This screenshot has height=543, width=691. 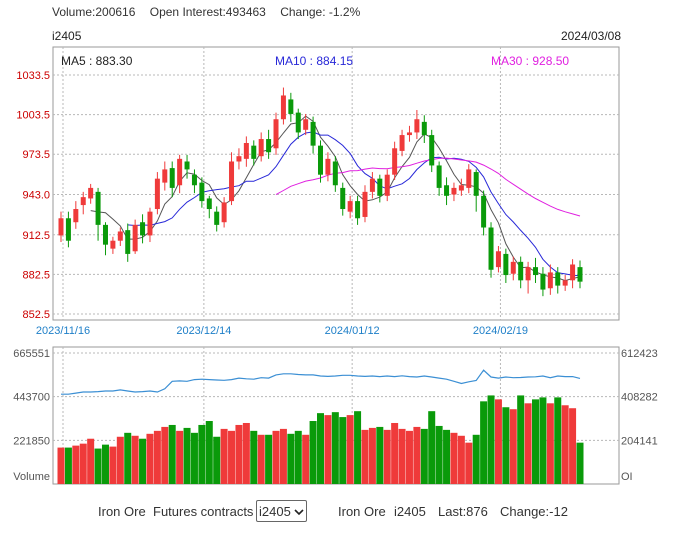 I want to click on price-tick-label: 852.5, so click(x=36, y=315).